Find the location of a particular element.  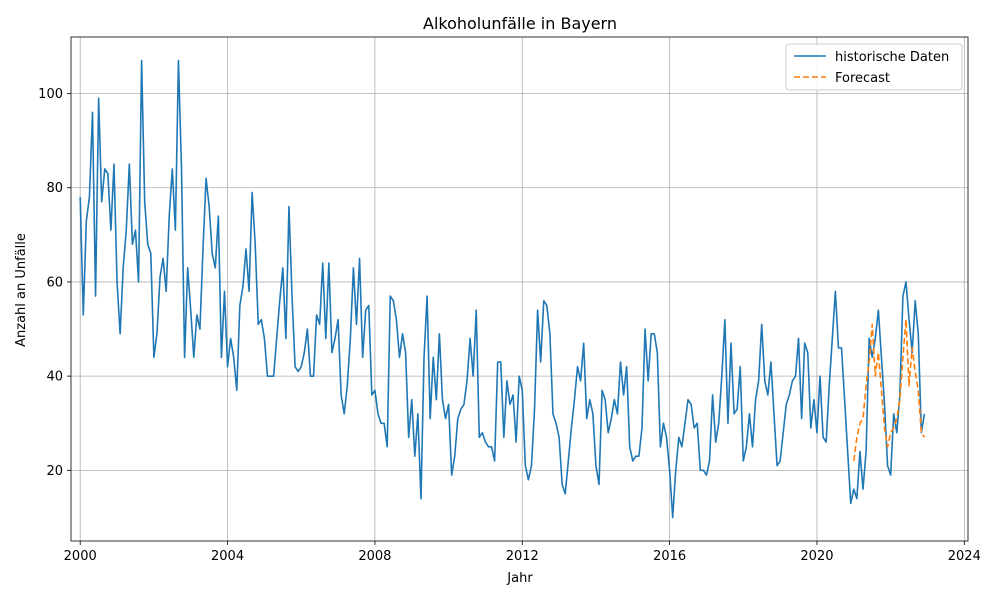

legend-label-forecast: Forecast is located at coordinates (862, 78).